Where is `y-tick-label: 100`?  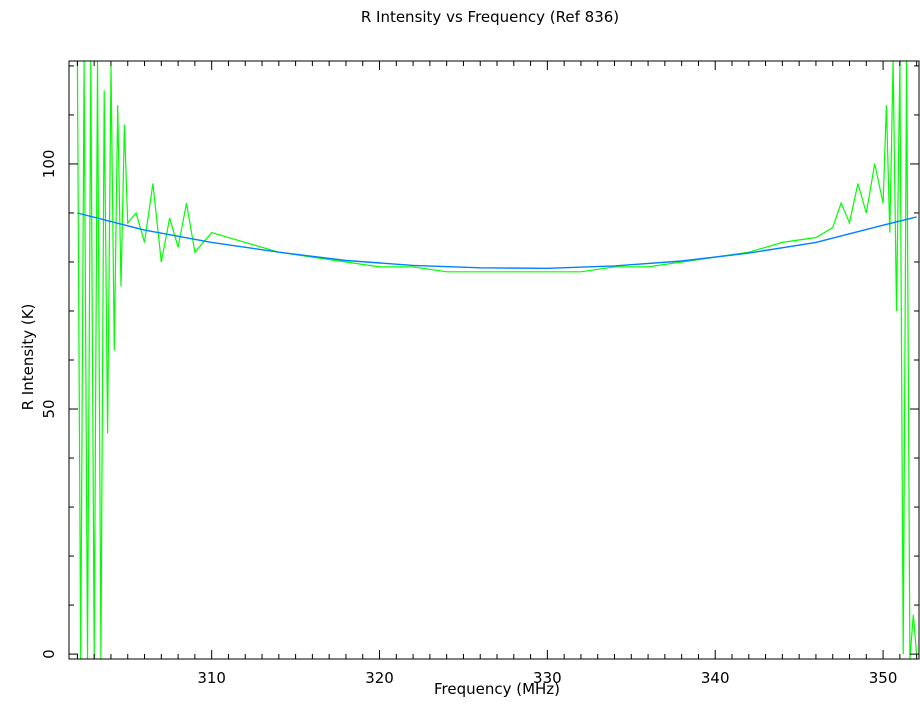
y-tick-label: 100 is located at coordinates (49, 164).